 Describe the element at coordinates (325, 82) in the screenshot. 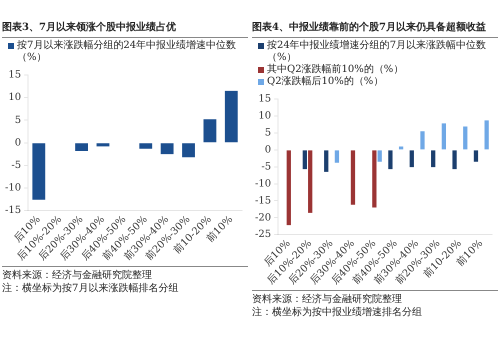

I see `legend-label: Q2涨跌幅后10%的（%）` at that location.